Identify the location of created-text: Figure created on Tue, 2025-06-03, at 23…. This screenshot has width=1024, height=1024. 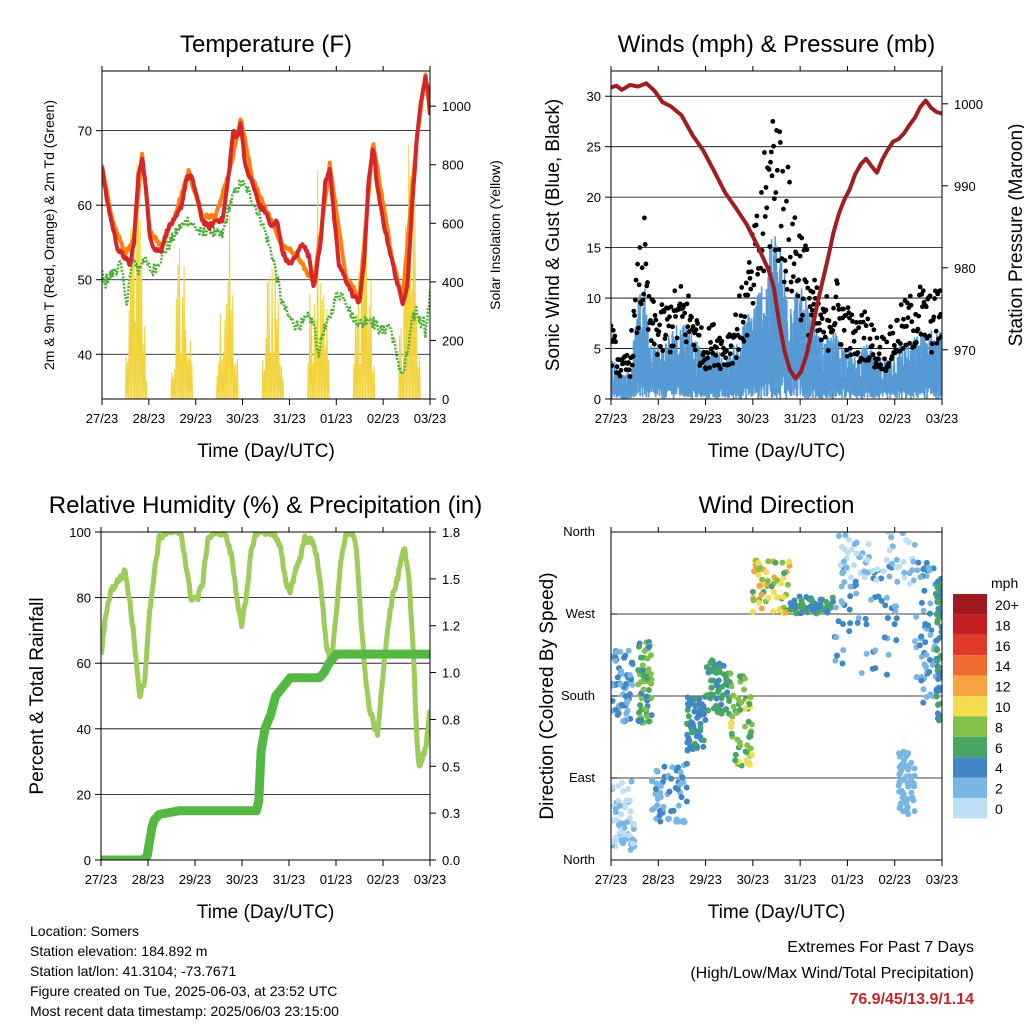
(184, 991).